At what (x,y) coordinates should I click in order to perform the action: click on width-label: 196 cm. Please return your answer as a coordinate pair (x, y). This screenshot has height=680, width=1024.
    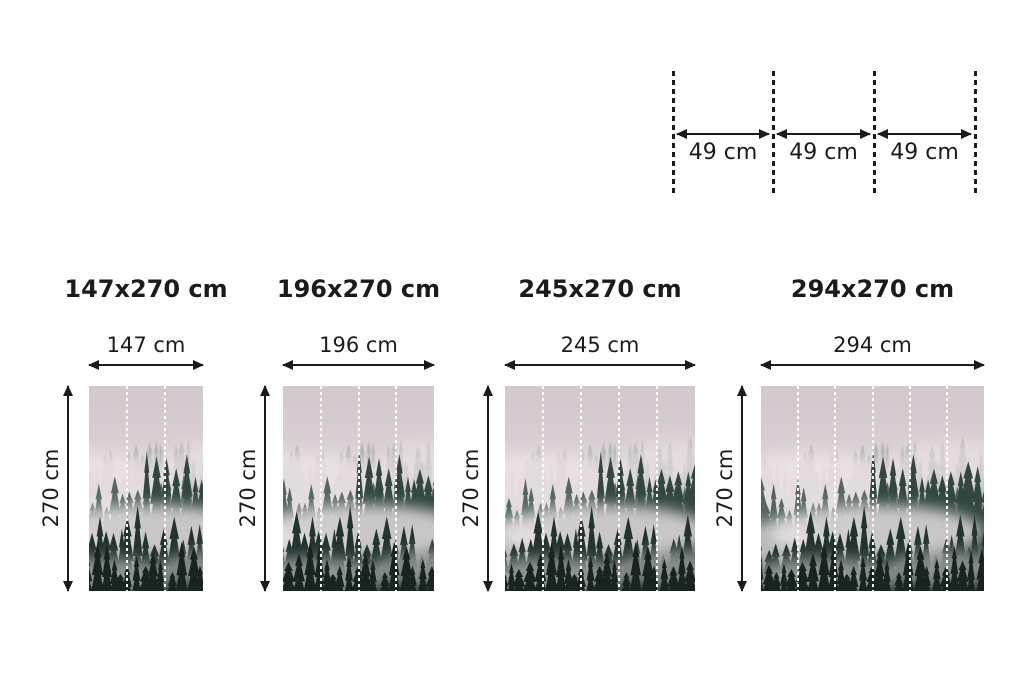
    Looking at the image, I should click on (358, 345).